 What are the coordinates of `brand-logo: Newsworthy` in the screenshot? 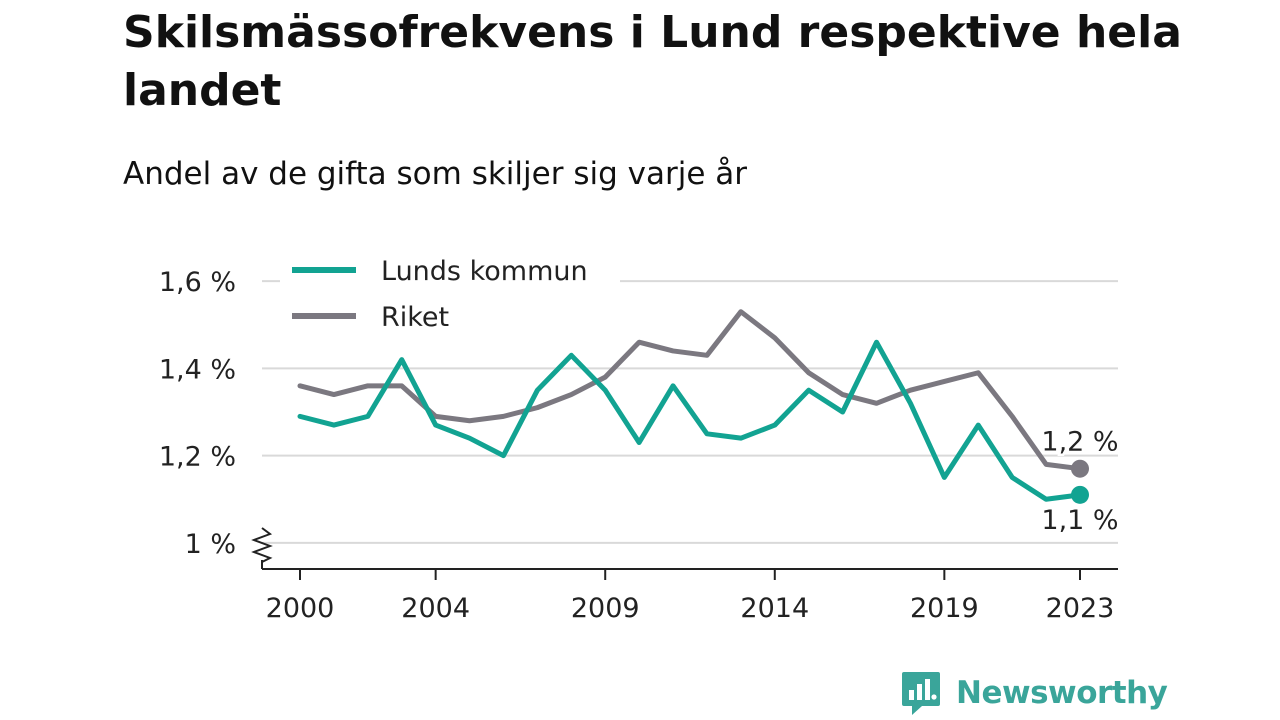 It's located at (1034, 693).